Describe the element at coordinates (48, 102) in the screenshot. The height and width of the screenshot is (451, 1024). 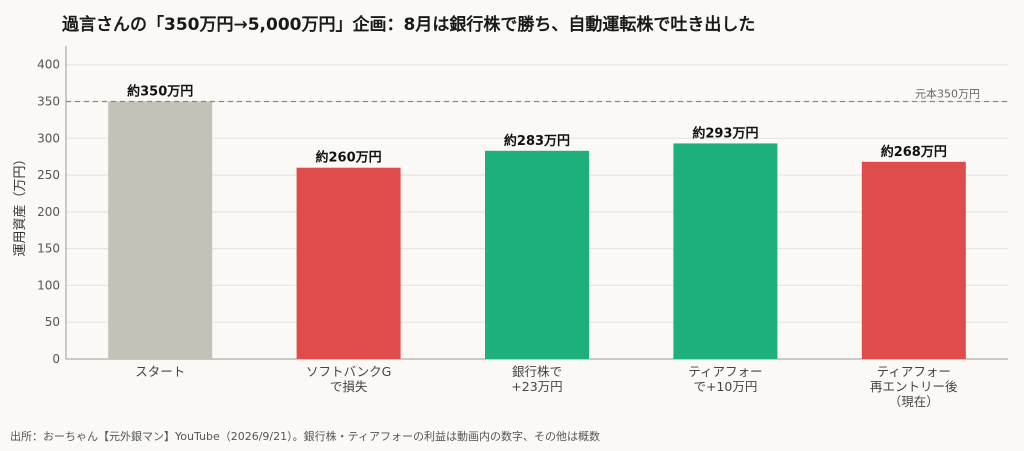
I see `y-tick-label: 350` at that location.